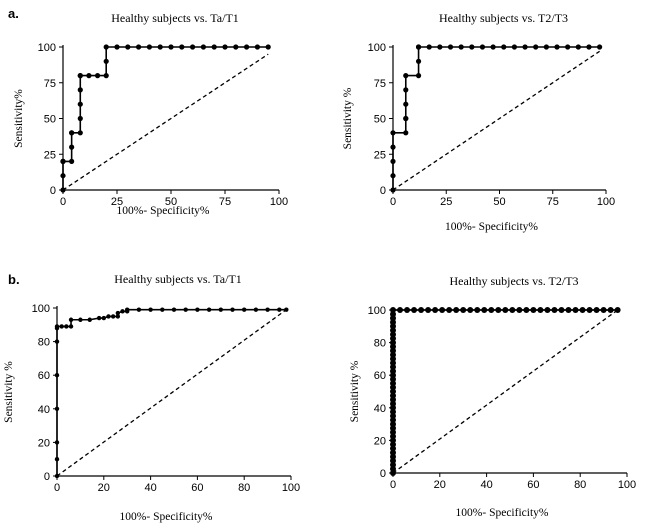  Describe the element at coordinates (104, 488) in the screenshot. I see `x-tick-label: 20` at that location.